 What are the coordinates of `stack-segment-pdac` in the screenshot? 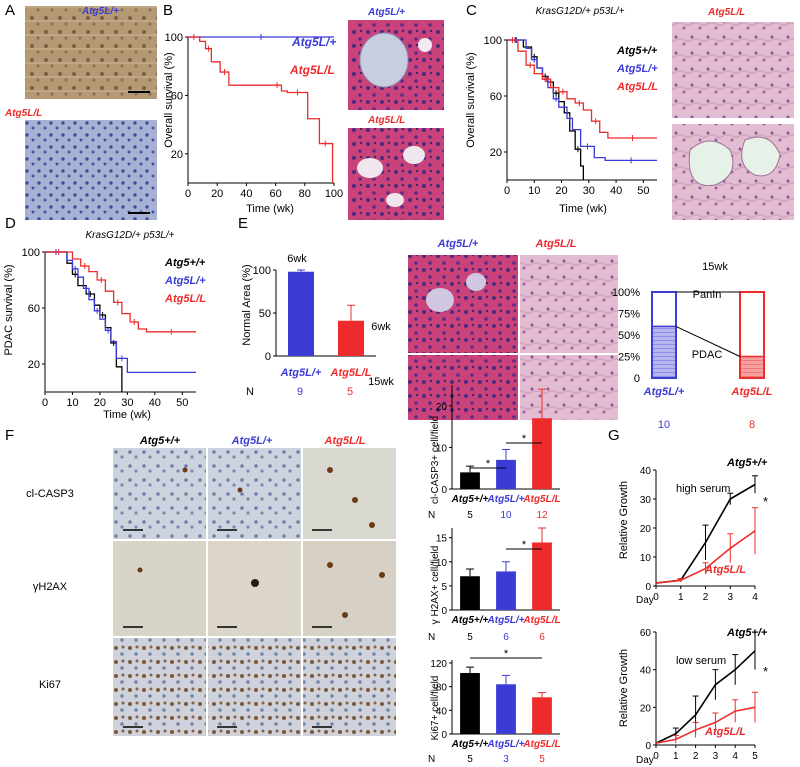 It's located at (664, 352).